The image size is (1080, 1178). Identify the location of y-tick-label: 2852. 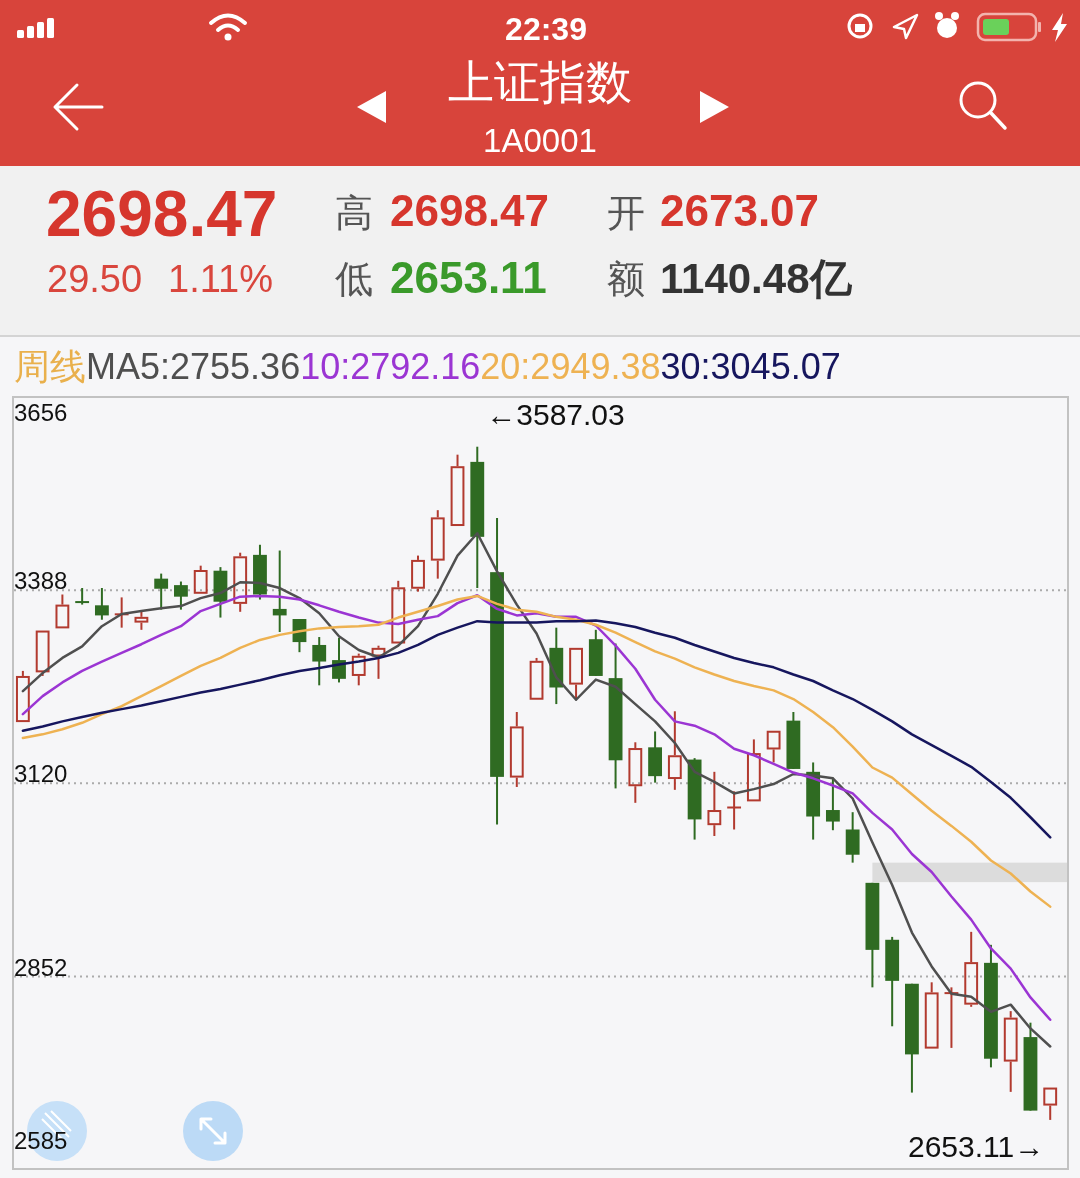
(41, 967).